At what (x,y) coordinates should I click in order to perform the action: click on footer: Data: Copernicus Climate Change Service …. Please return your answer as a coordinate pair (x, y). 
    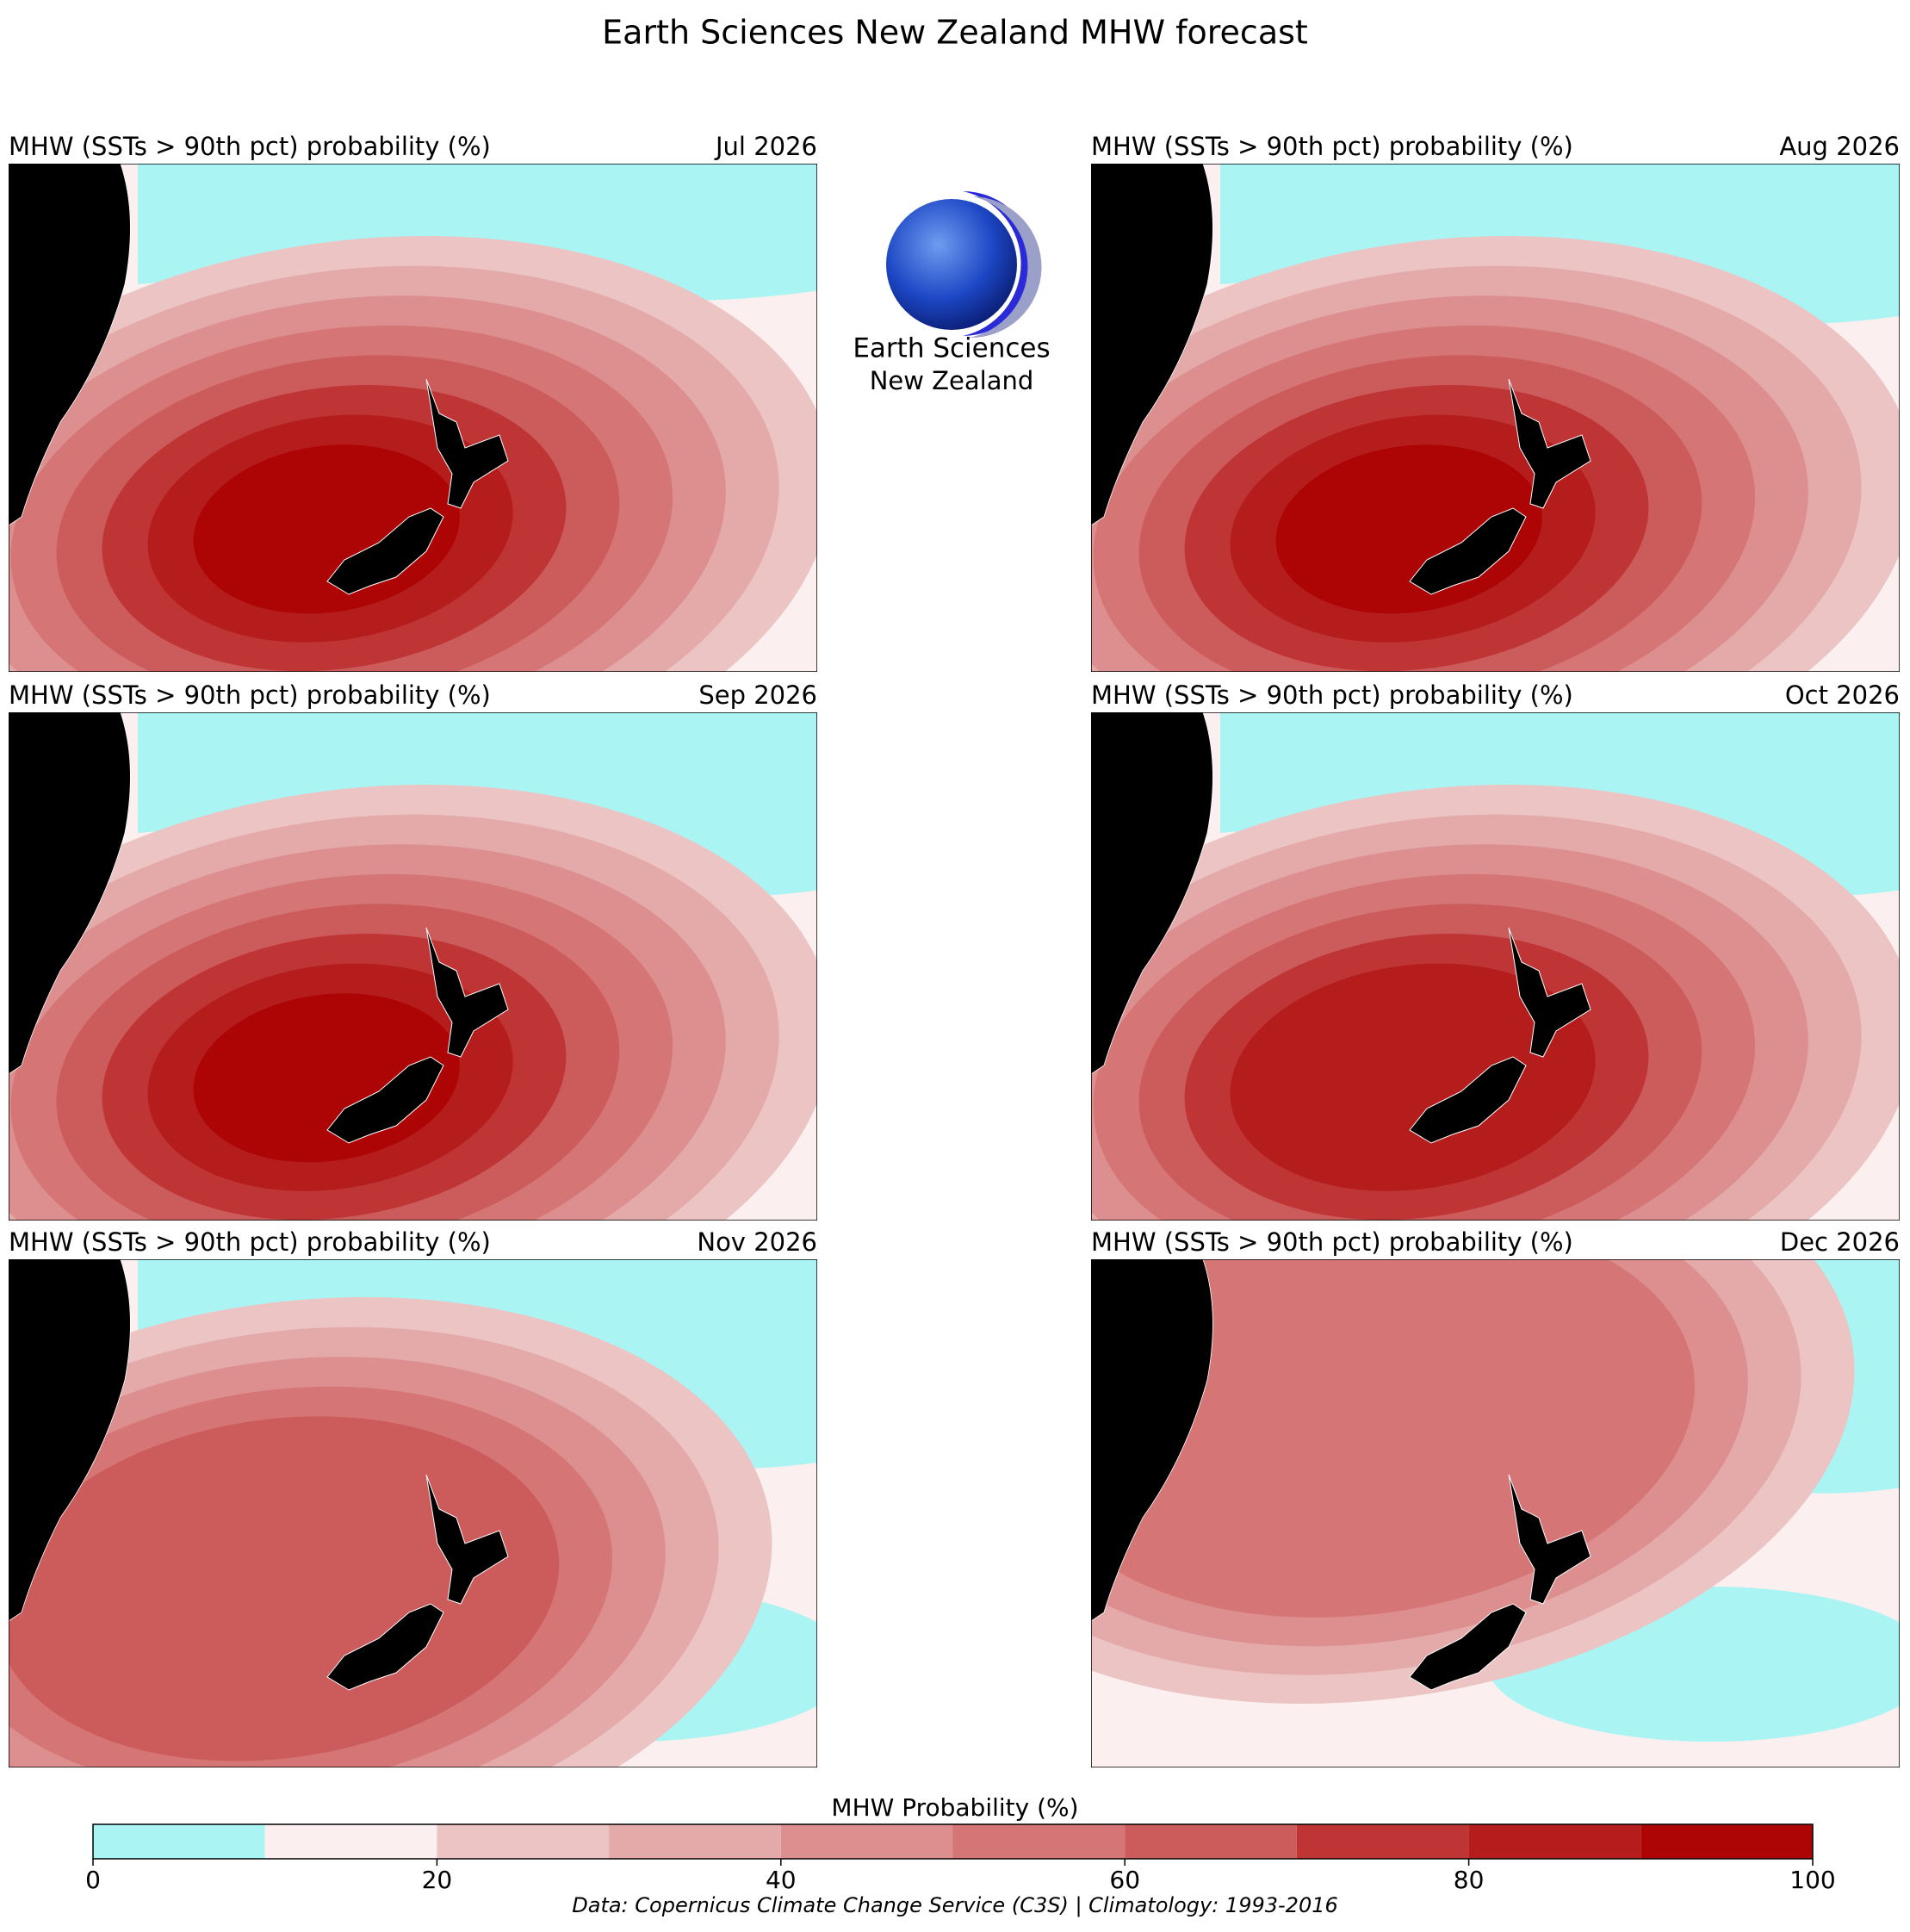
    Looking at the image, I should click on (955, 1905).